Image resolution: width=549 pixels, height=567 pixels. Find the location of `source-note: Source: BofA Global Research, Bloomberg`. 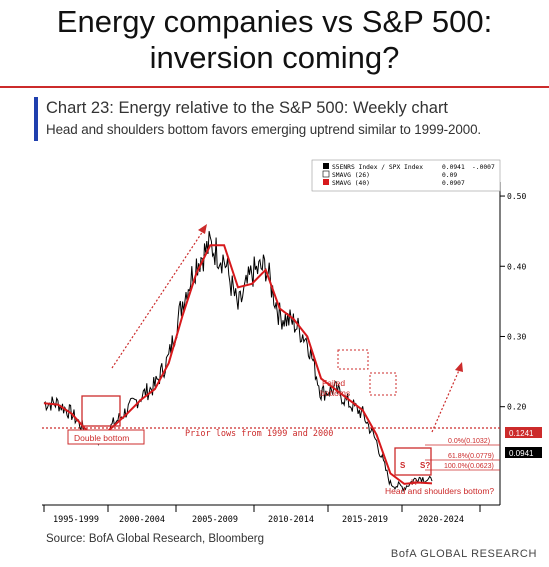

source-note: Source: BofA Global Research, Bloomberg is located at coordinates (155, 539).